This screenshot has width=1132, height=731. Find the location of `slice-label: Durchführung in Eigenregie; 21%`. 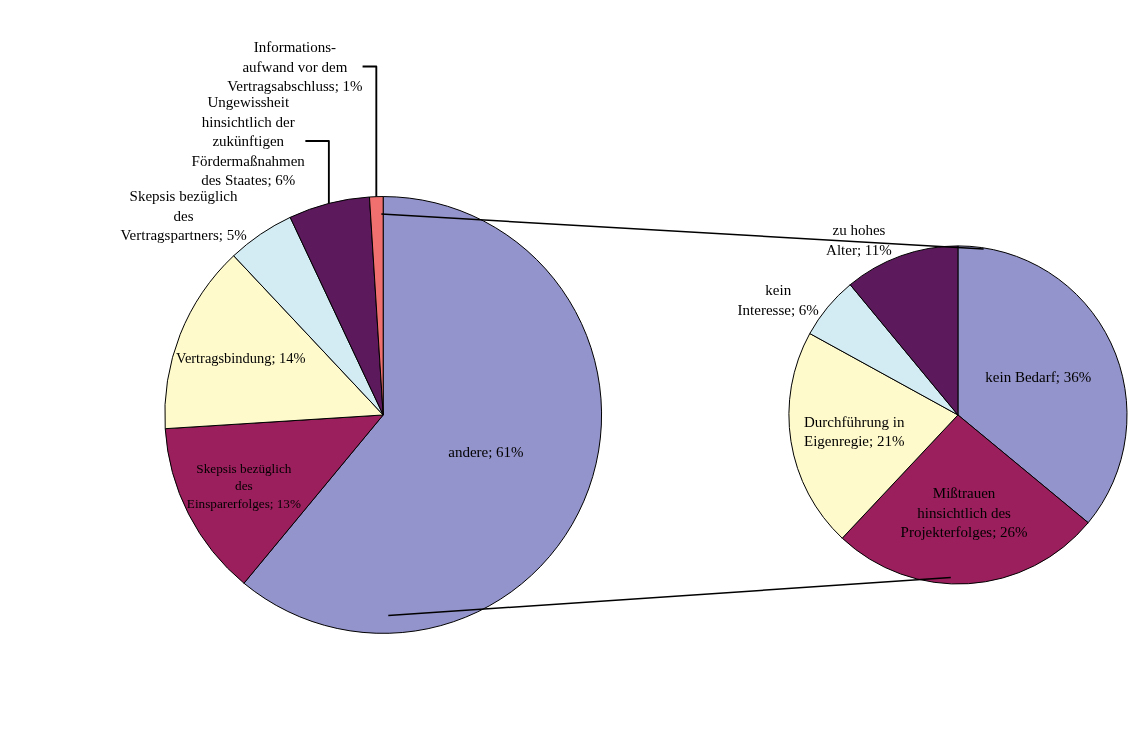

slice-label: Durchführung in Eigenregie; 21% is located at coordinates (854, 431).